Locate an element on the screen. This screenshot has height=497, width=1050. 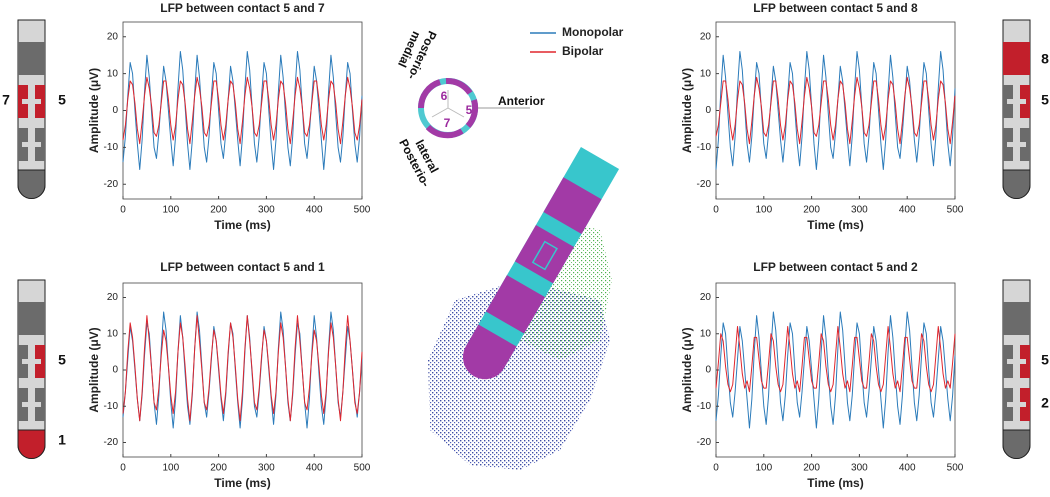
contact-label: 2 is located at coordinates (1045, 403).